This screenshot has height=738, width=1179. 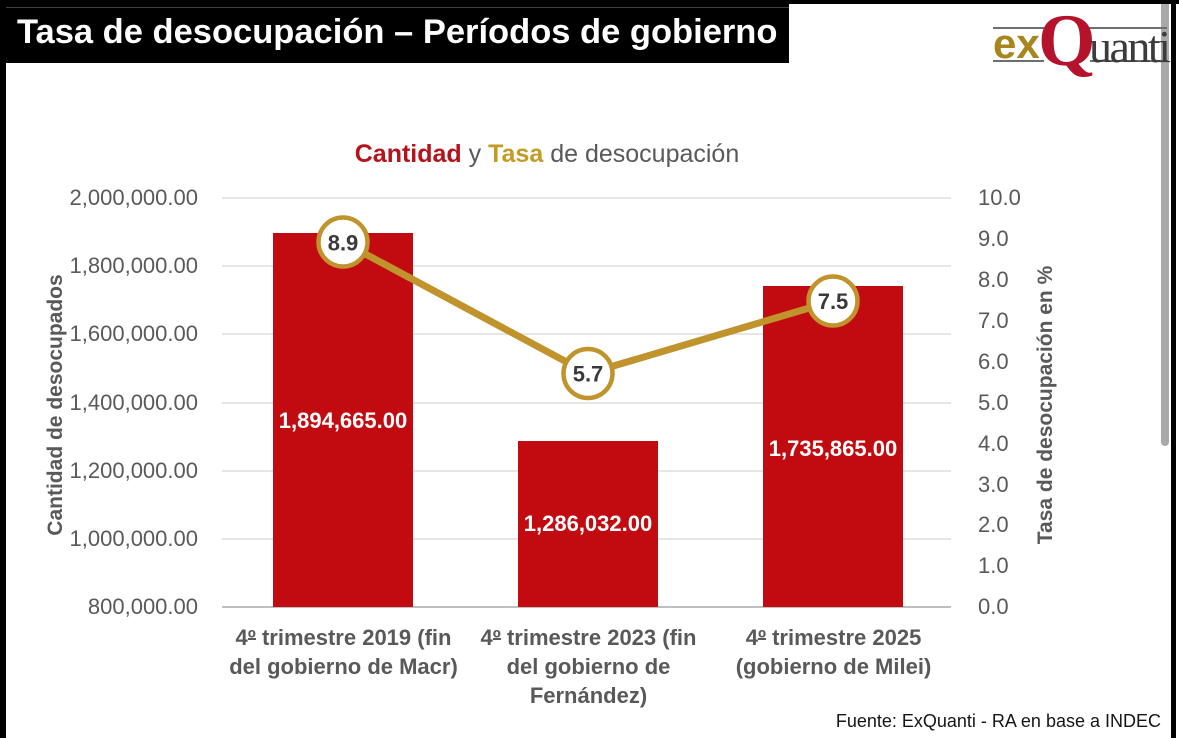 I want to click on svg-text: 5.7, so click(x=588, y=374).